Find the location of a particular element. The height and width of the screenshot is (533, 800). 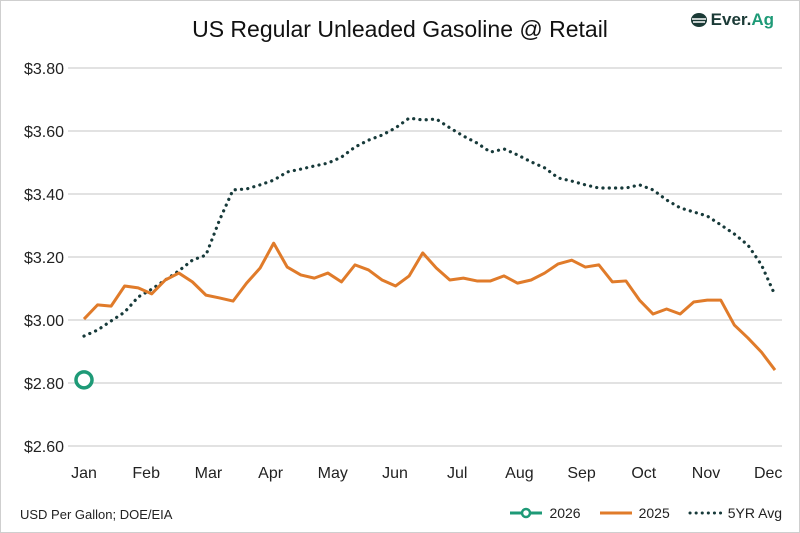

y-tick-label: $3.00 is located at coordinates (44, 321).